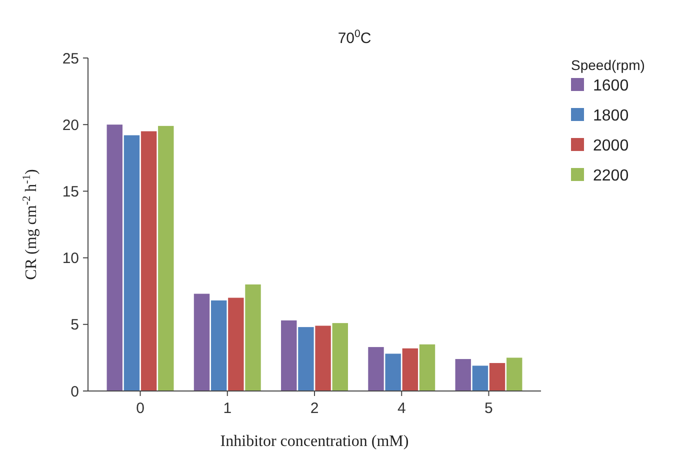 The height and width of the screenshot is (453, 683). What do you see at coordinates (611, 116) in the screenshot?
I see `legend-label: 1800` at bounding box center [611, 116].